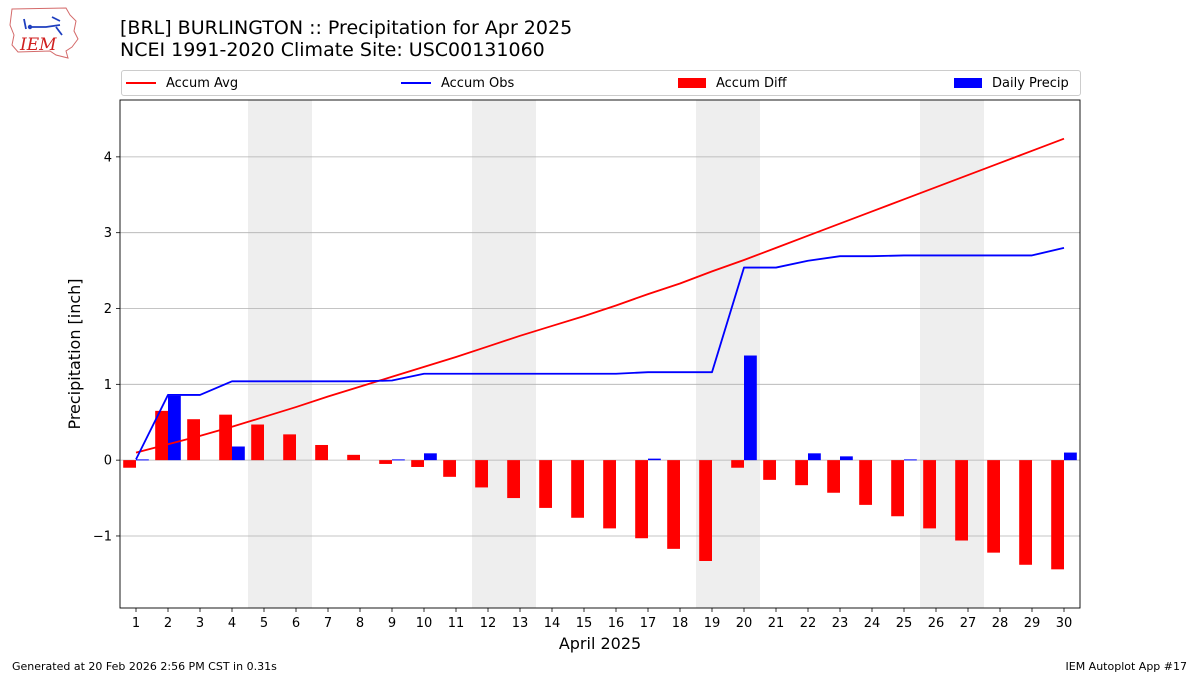  Describe the element at coordinates (520, 623) in the screenshot. I see `x-tick-label: 13` at that location.